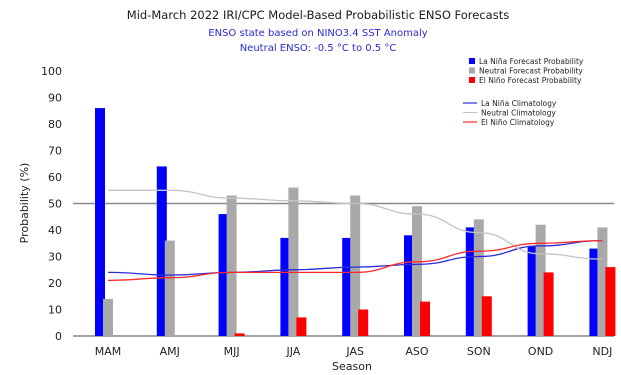  I want to click on legend-label: La Niña Climatology, so click(519, 103).